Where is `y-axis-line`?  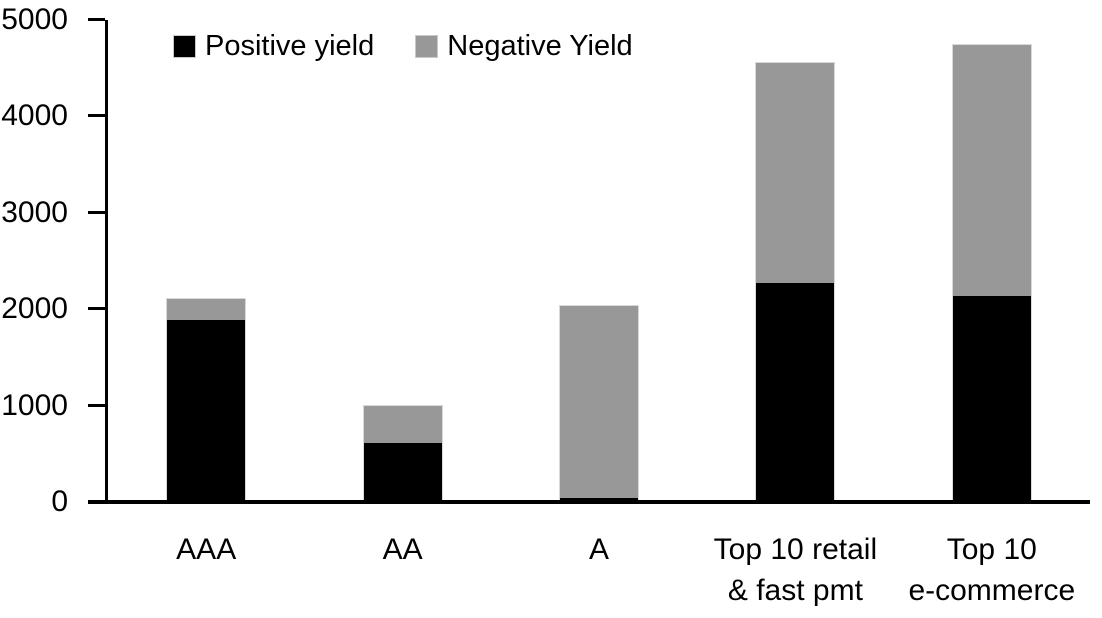
y-axis-line is located at coordinates (106, 262).